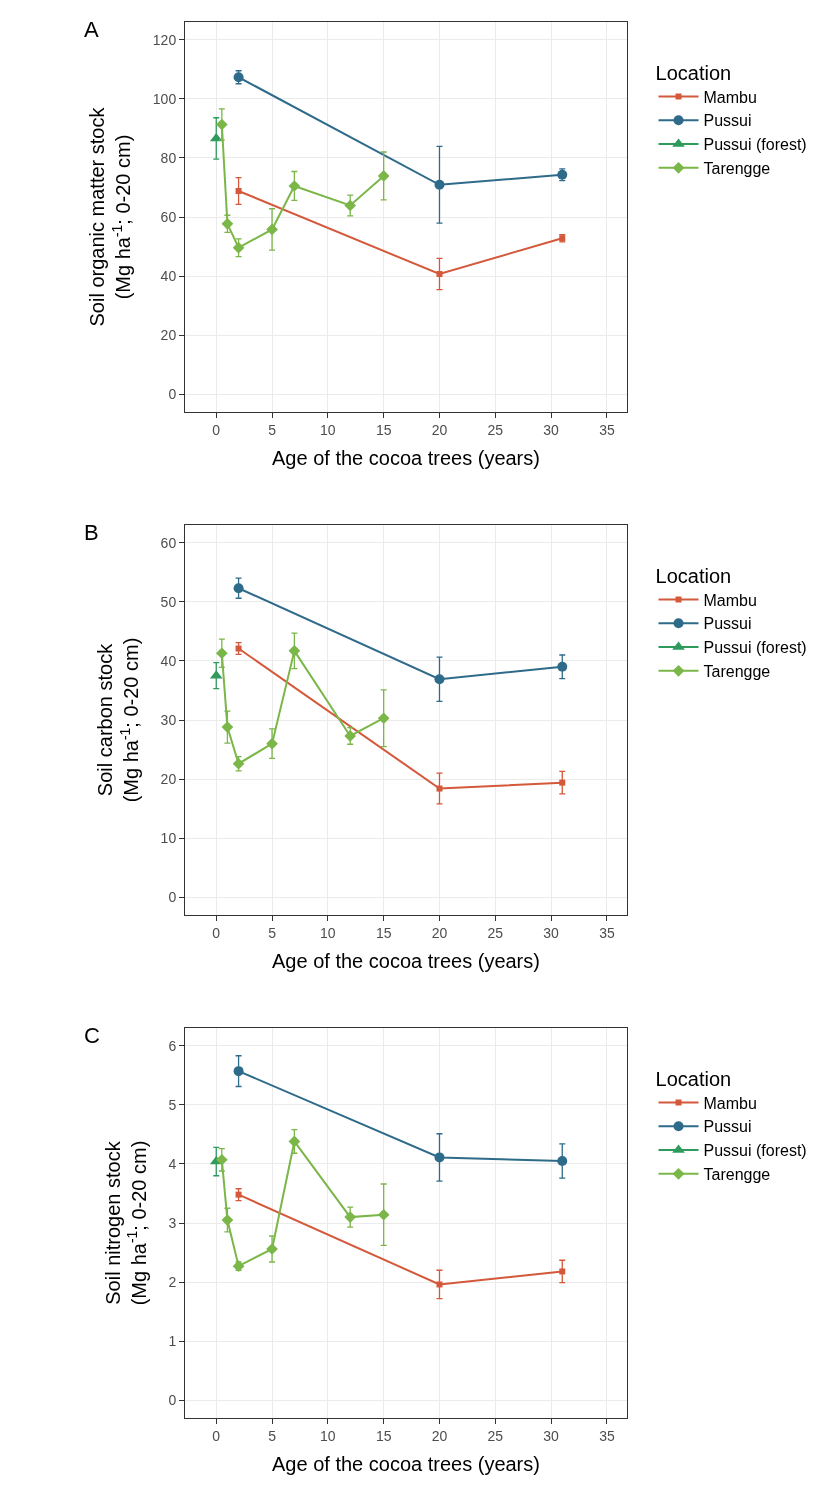 Image resolution: width=840 pixels, height=1510 pixels. I want to click on y-tick-label: 5, so click(172, 1104).